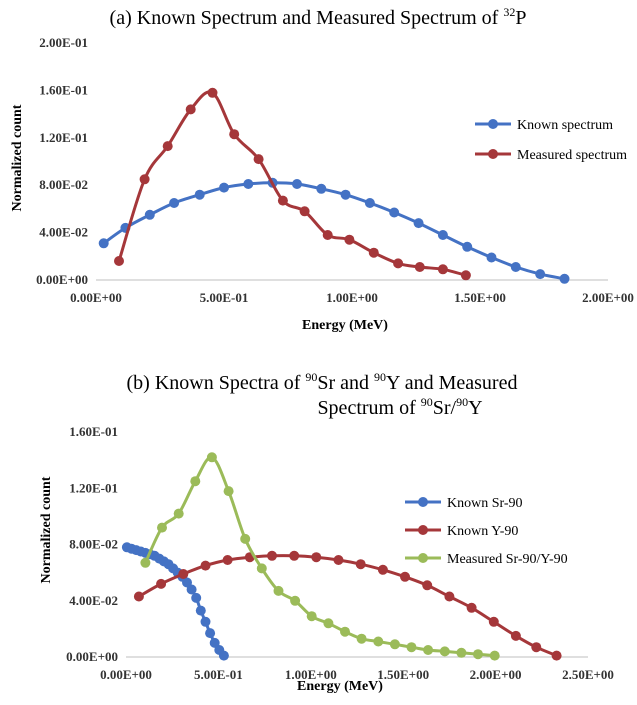 This screenshot has width=637, height=705. Describe the element at coordinates (311, 674) in the screenshot. I see `chart-b-x-tick-label: 1.00E+00` at that location.